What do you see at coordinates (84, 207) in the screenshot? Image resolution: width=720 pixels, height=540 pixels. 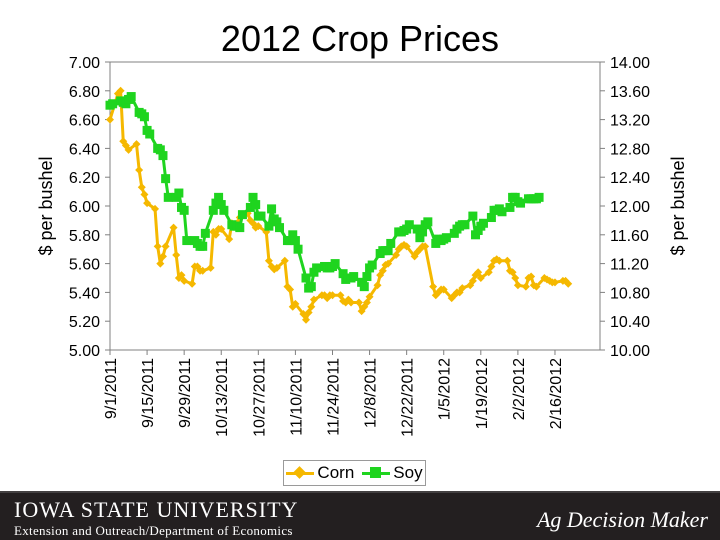 I see `left-y-tick-label: 6.00` at bounding box center [84, 207].